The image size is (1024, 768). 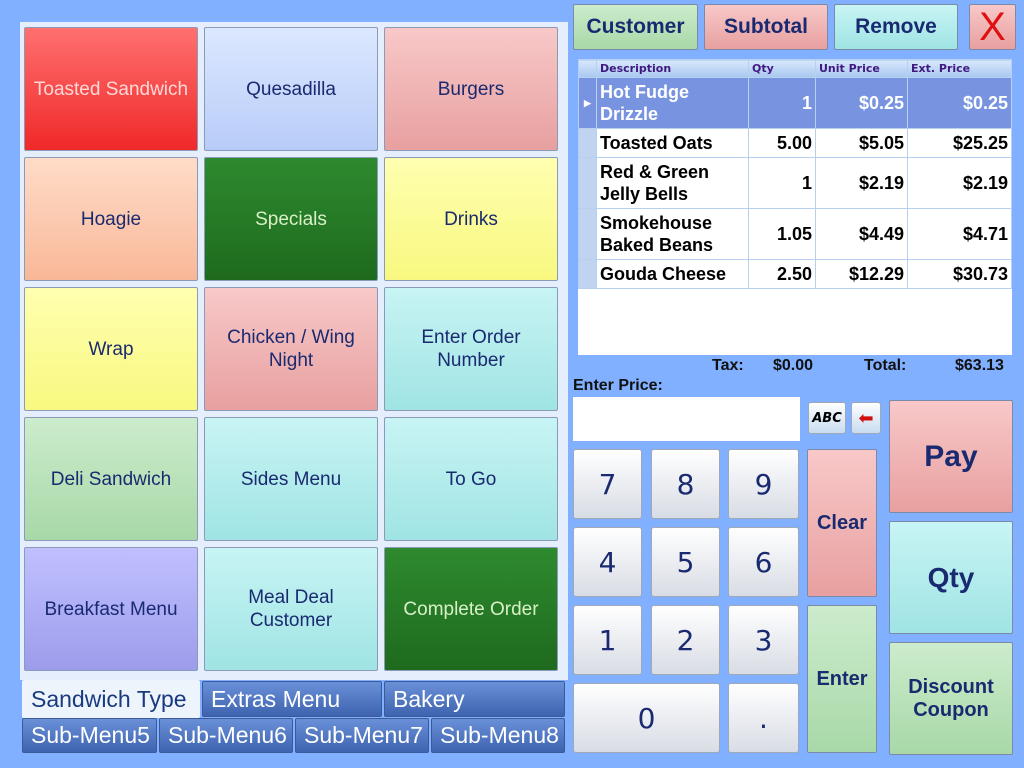 I want to click on item-qty: 1.05, so click(x=782, y=234).